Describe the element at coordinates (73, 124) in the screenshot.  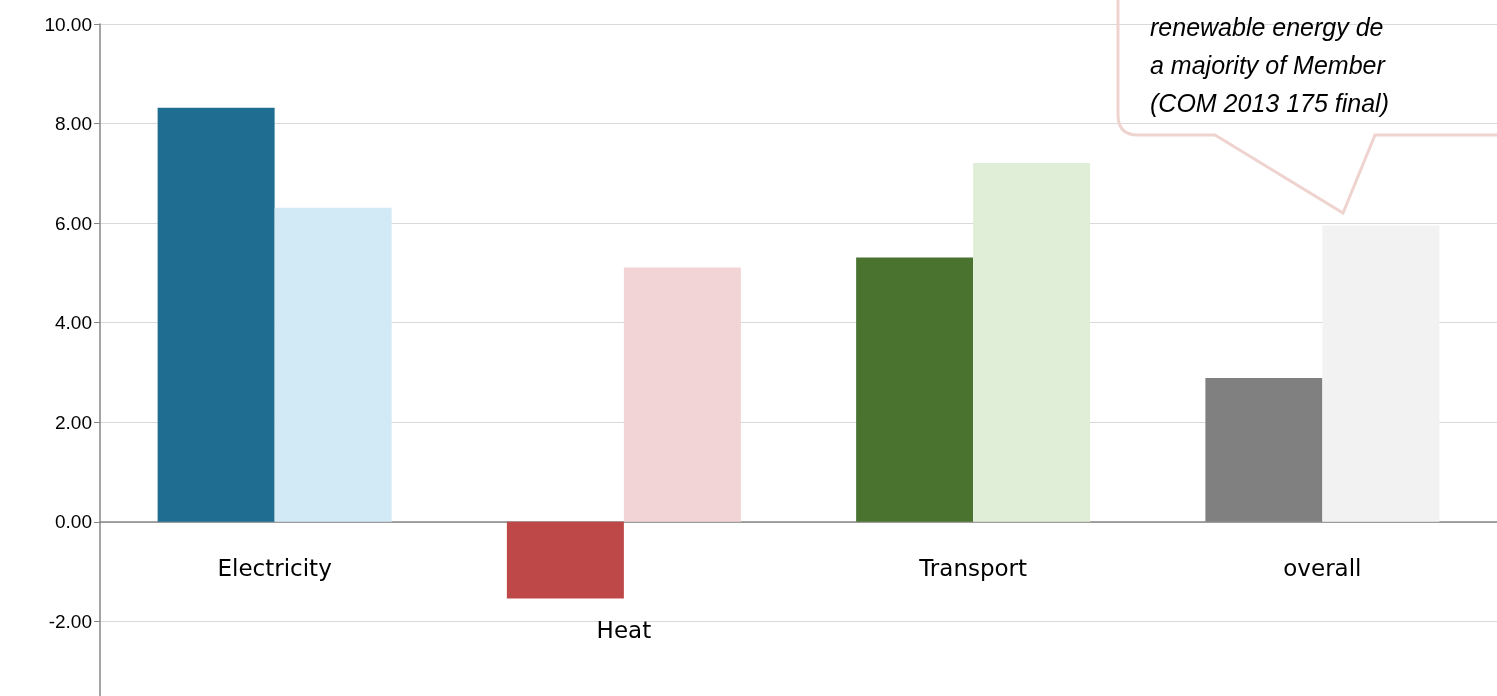
I see `y-tick-label: 8.00` at that location.